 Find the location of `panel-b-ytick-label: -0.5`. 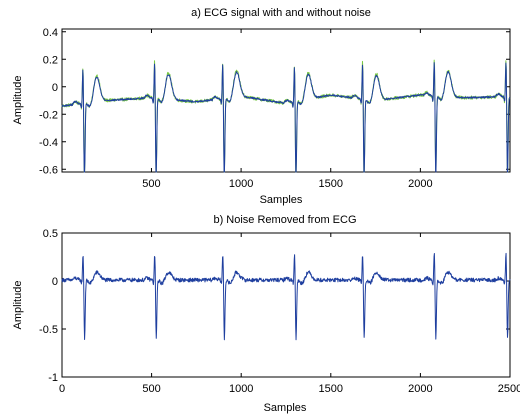

panel-b-ytick-label: -0.5 is located at coordinates (48, 330).